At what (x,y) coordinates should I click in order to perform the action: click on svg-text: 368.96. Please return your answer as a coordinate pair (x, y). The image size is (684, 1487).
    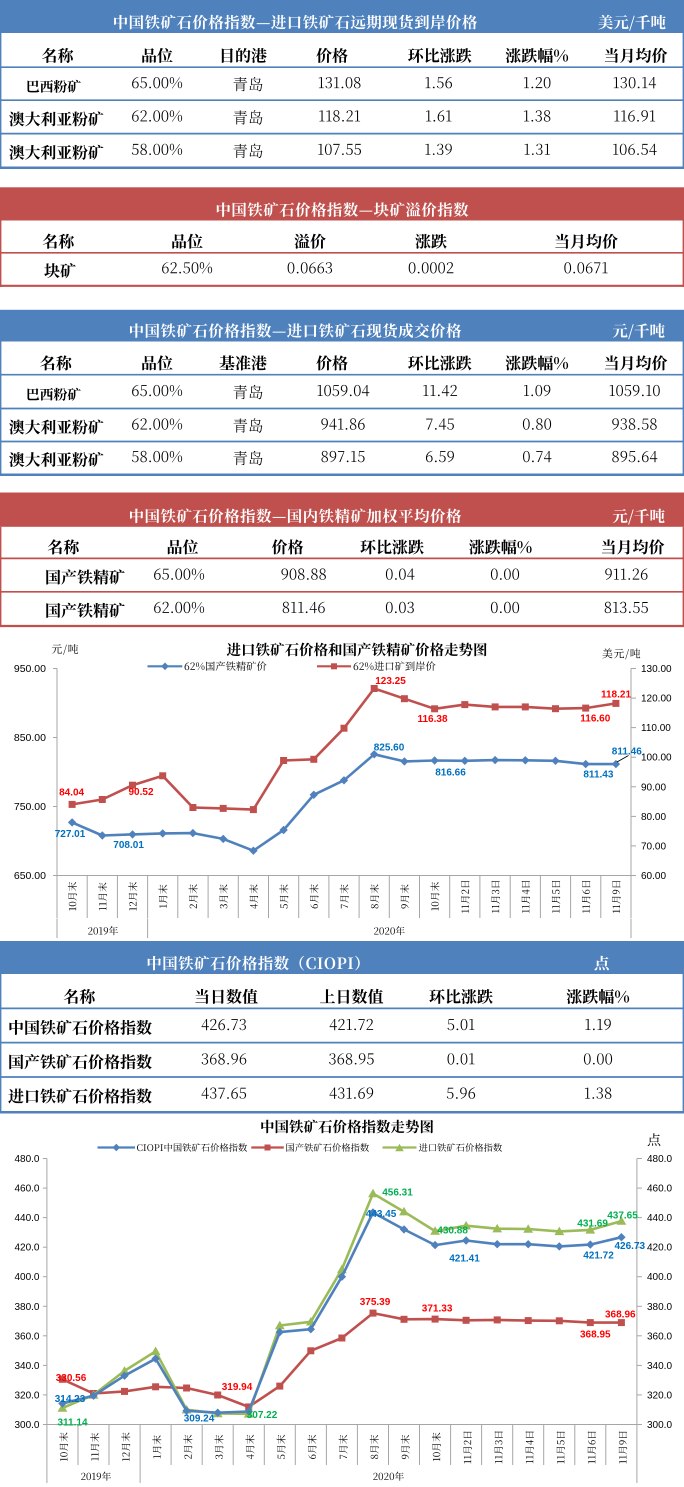
    Looking at the image, I should click on (620, 1315).